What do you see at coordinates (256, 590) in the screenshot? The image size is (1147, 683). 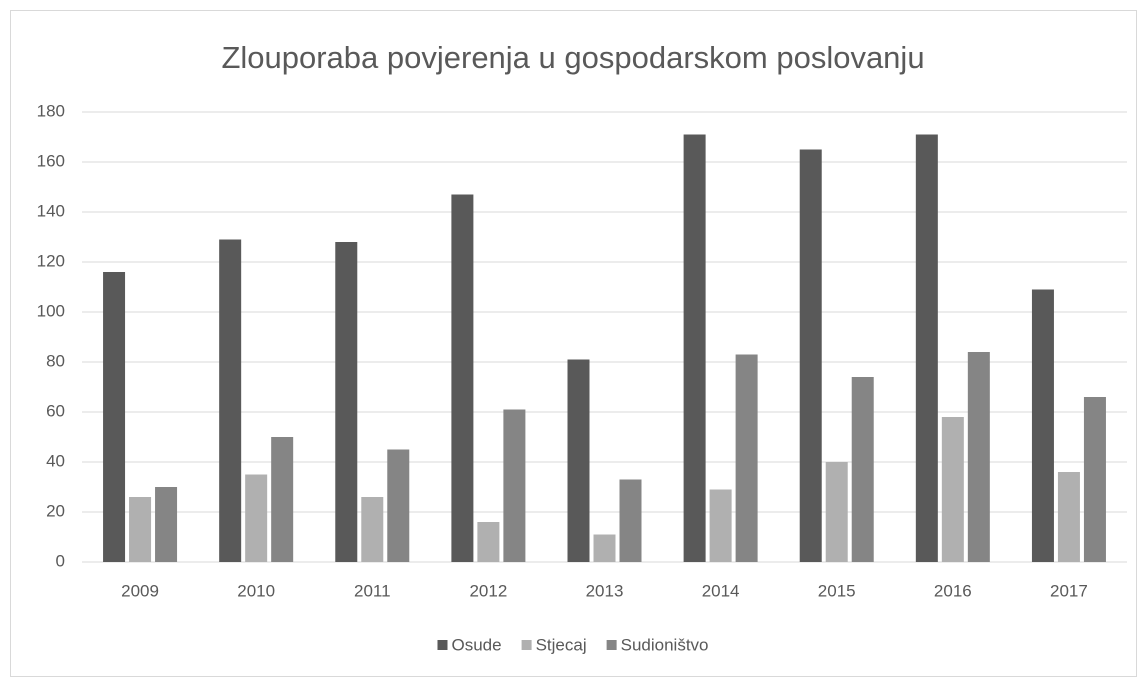 I see `x-tick-label: 2010` at bounding box center [256, 590].